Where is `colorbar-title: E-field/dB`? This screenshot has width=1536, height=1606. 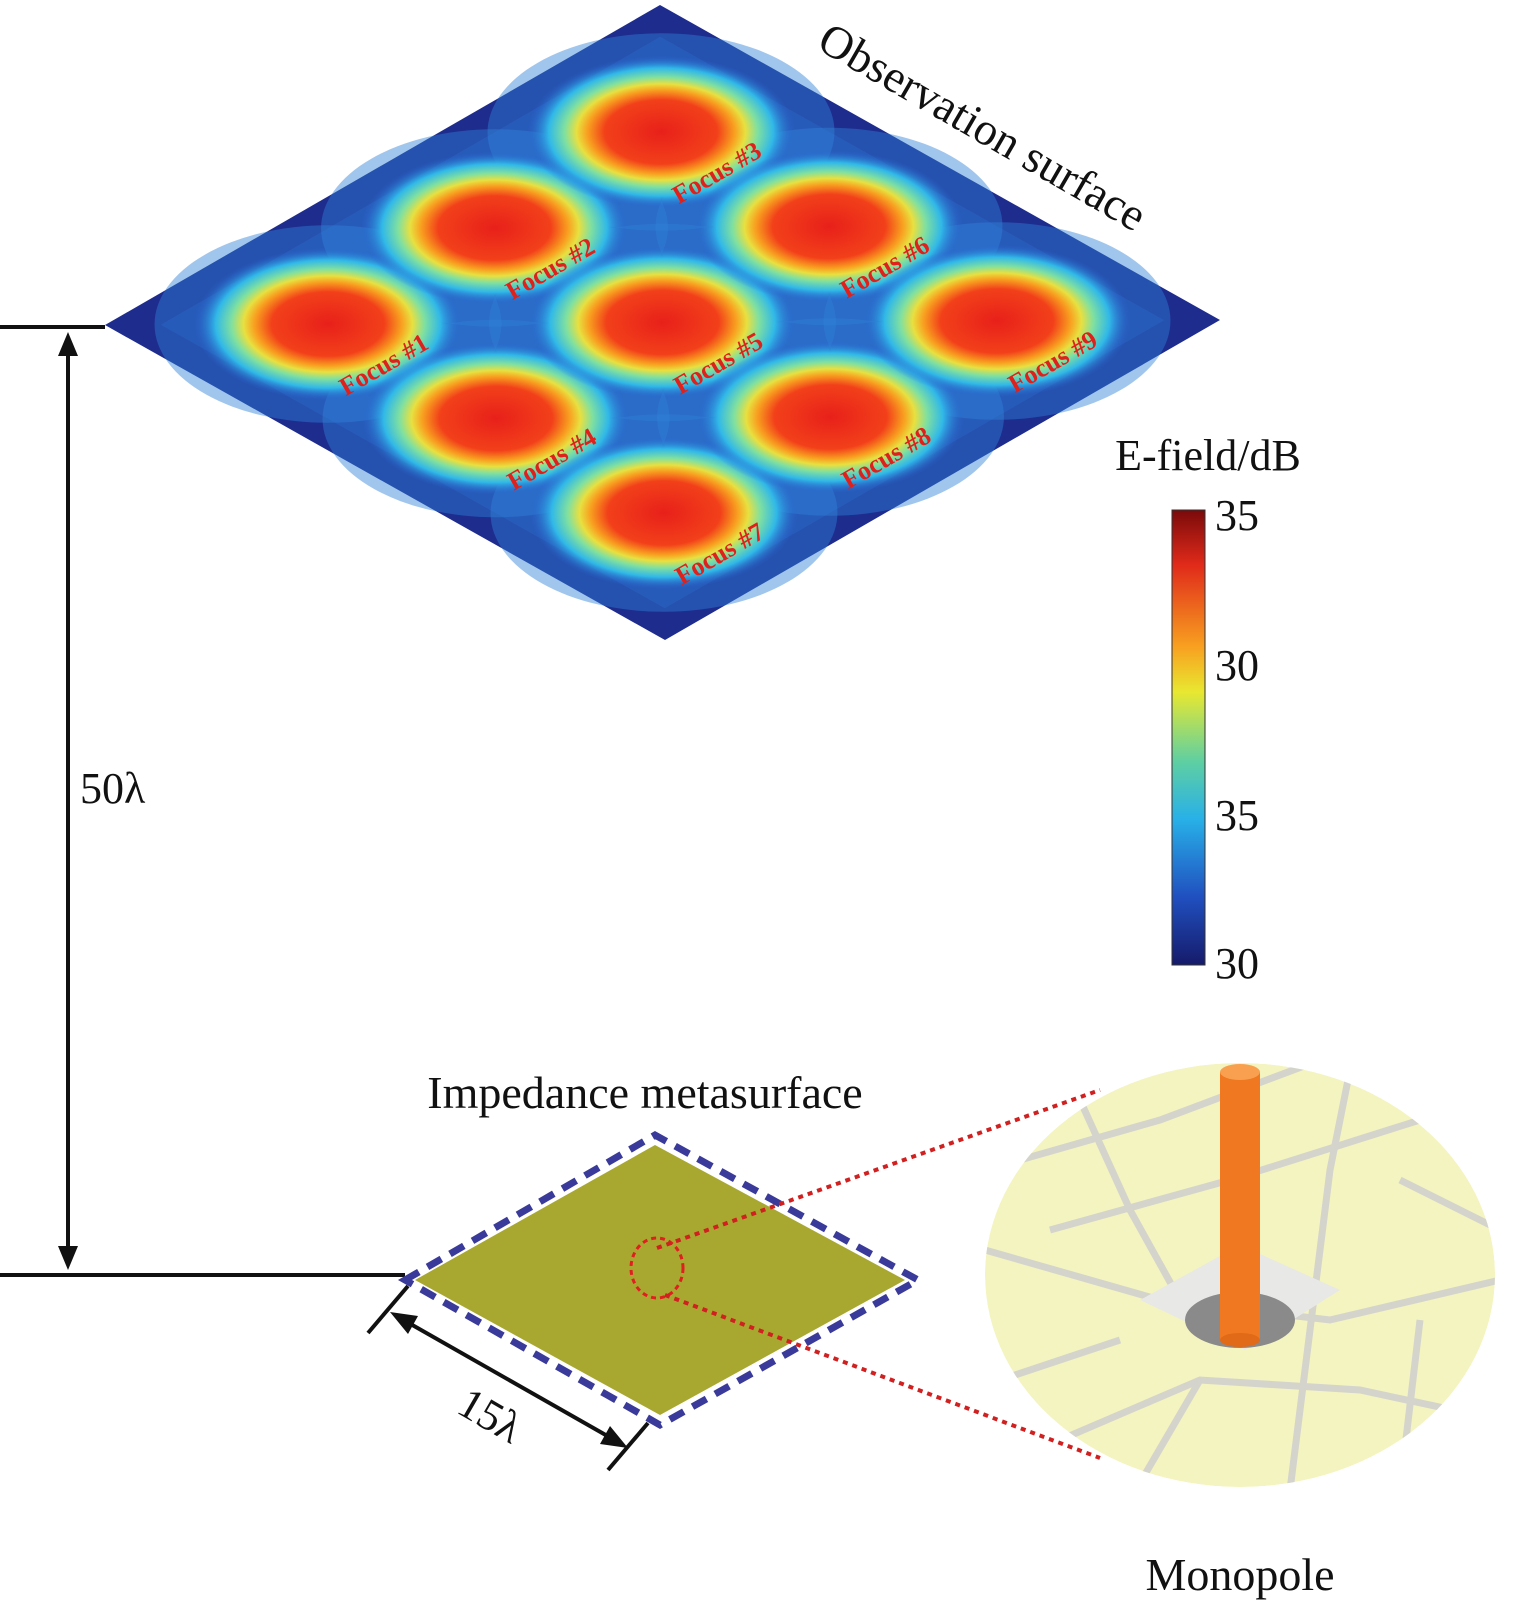 colorbar-title: E-field/dB is located at coordinates (1208, 455).